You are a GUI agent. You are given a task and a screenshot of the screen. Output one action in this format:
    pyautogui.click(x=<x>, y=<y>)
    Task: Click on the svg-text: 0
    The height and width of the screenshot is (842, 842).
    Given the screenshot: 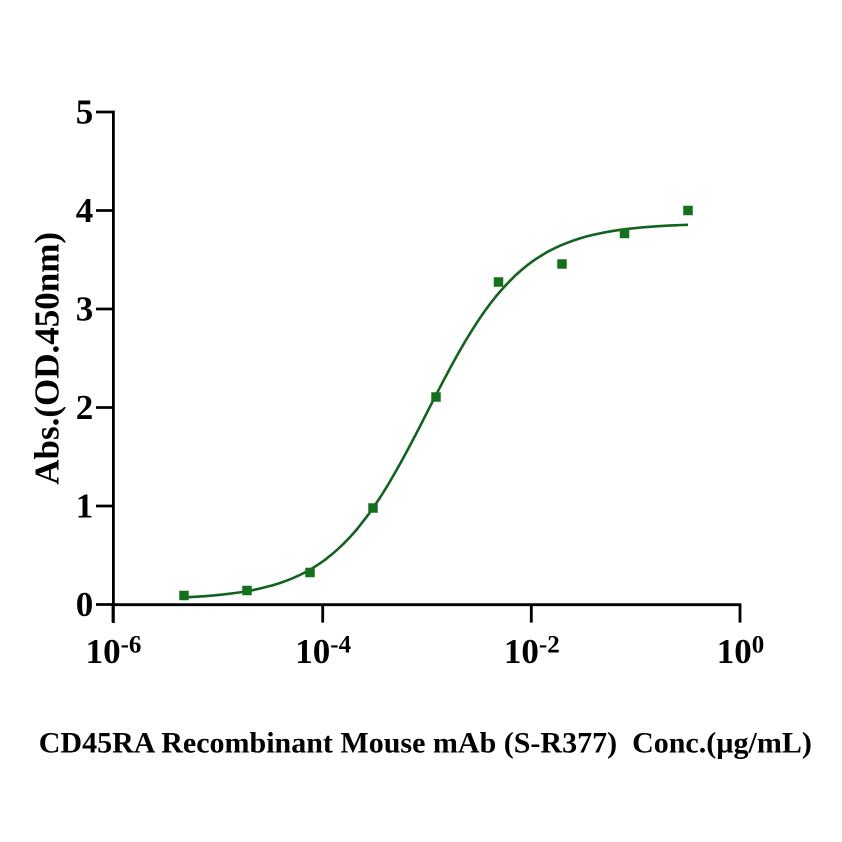 What is the action you would take?
    pyautogui.click(x=85, y=604)
    